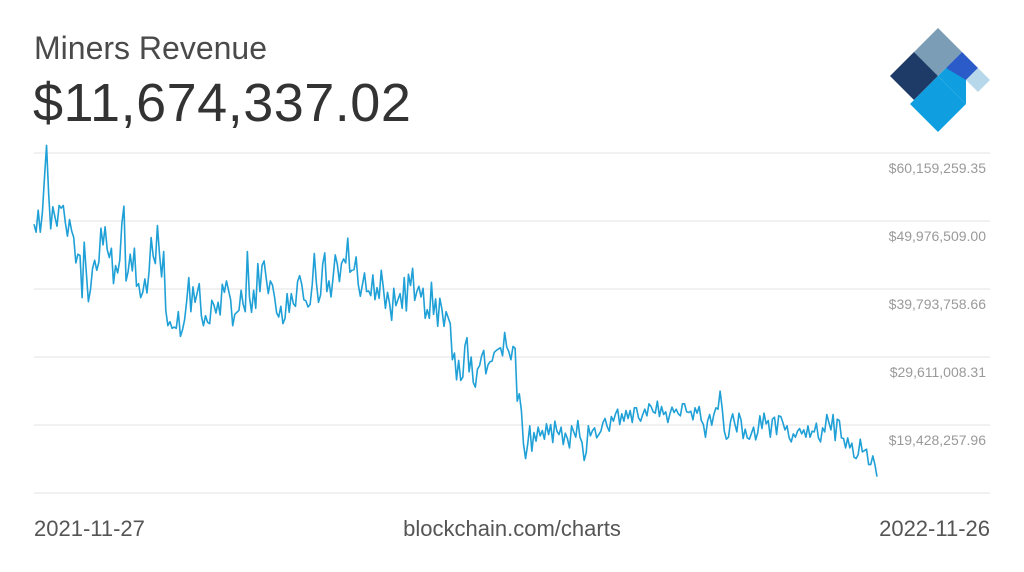  Describe the element at coordinates (938, 304) in the screenshot. I see `y-tick-label: $39,793,758.66` at that location.